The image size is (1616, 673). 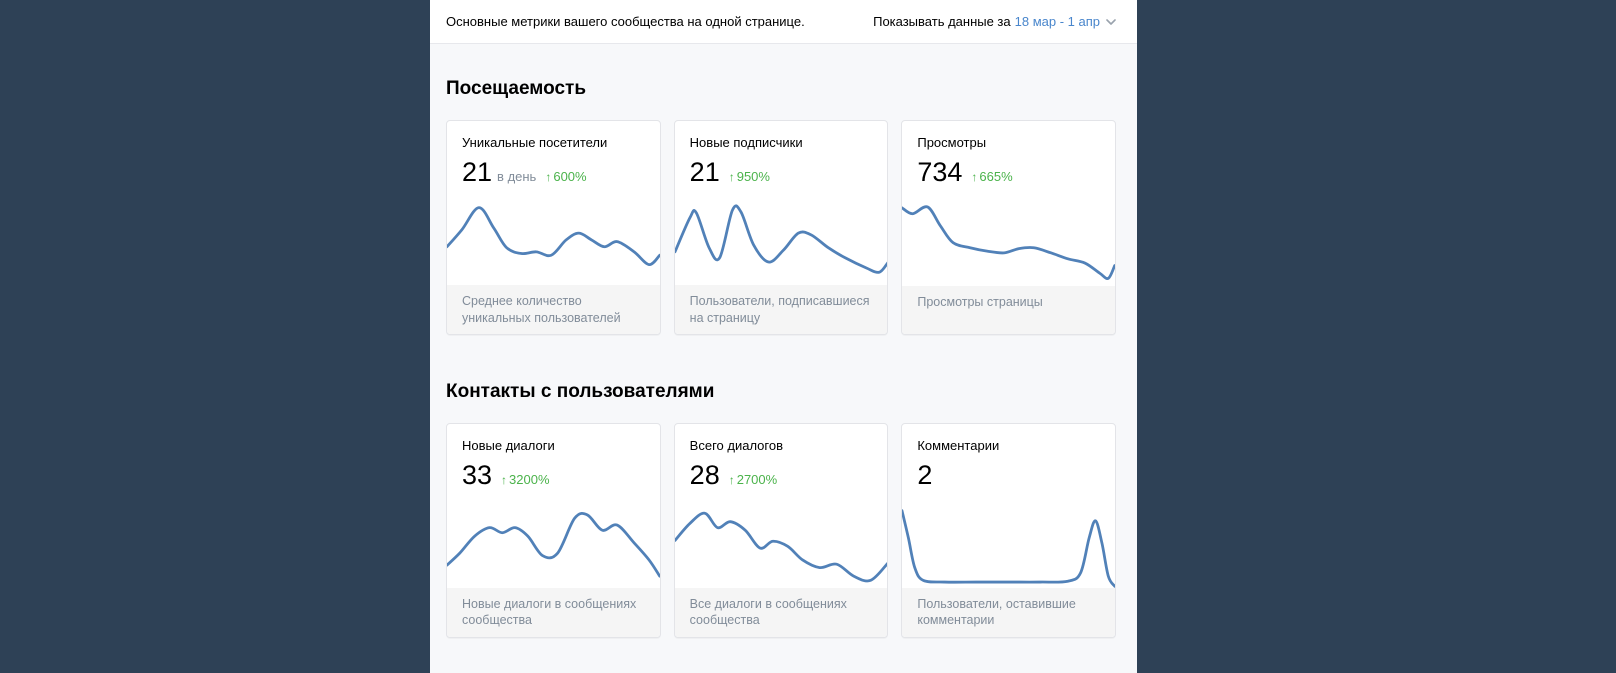 What do you see at coordinates (516, 88) in the screenshot?
I see `section-title-visits: Посещаемость` at bounding box center [516, 88].